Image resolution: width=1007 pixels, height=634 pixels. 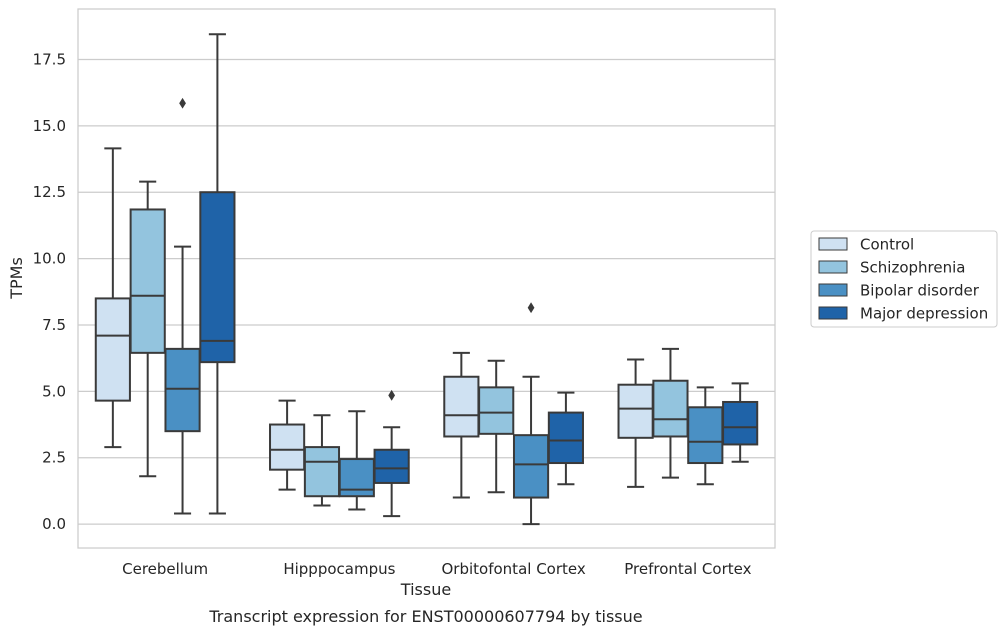 I want to click on x-tick-label: Hipppocampus, so click(x=339, y=569).